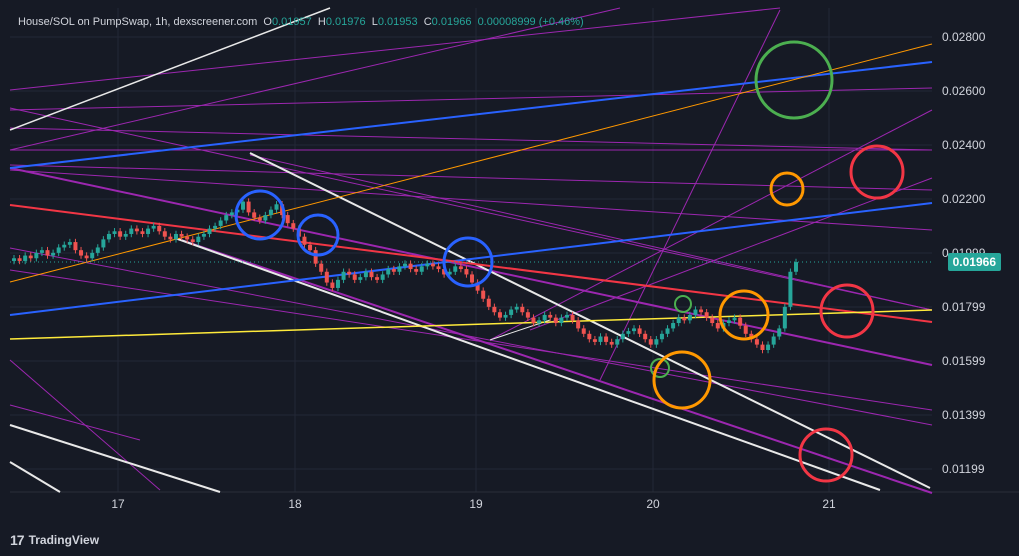 The height and width of the screenshot is (556, 1019). Describe the element at coordinates (374, 22) in the screenshot. I see `low-label: L` at that location.